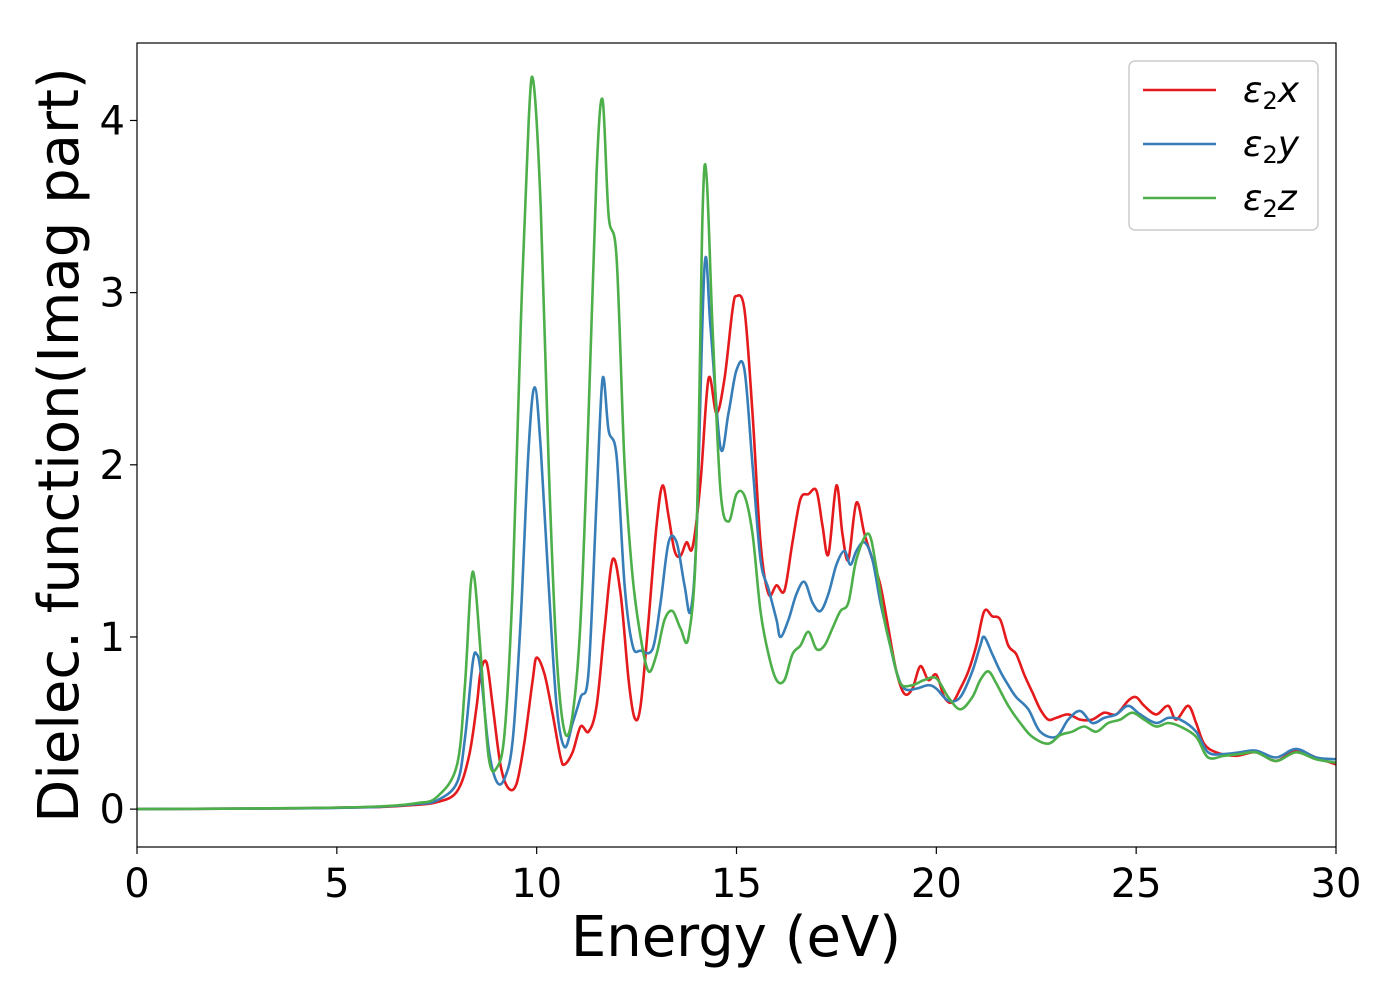 The image size is (1400, 1000). I want to click on x-axis-title: Energy (eV), so click(736, 937).